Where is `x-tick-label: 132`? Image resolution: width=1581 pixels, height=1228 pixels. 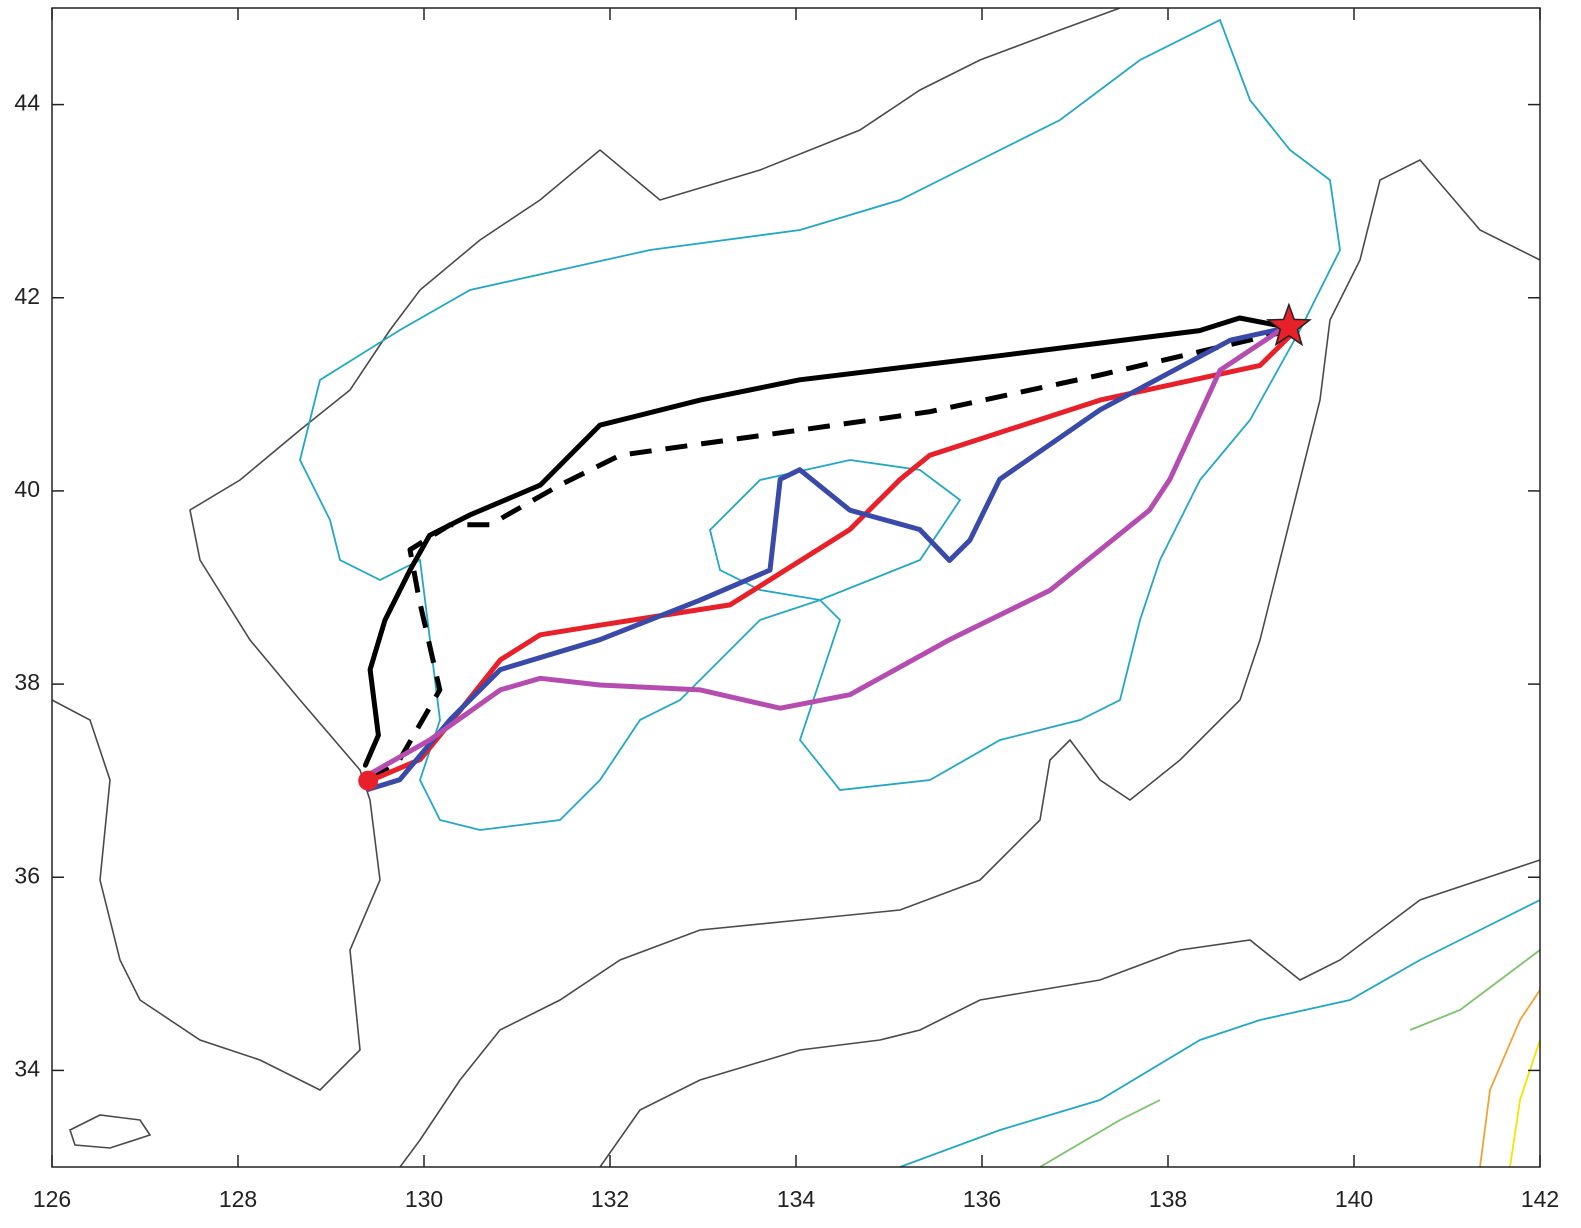 x-tick-label: 132 is located at coordinates (610, 1199).